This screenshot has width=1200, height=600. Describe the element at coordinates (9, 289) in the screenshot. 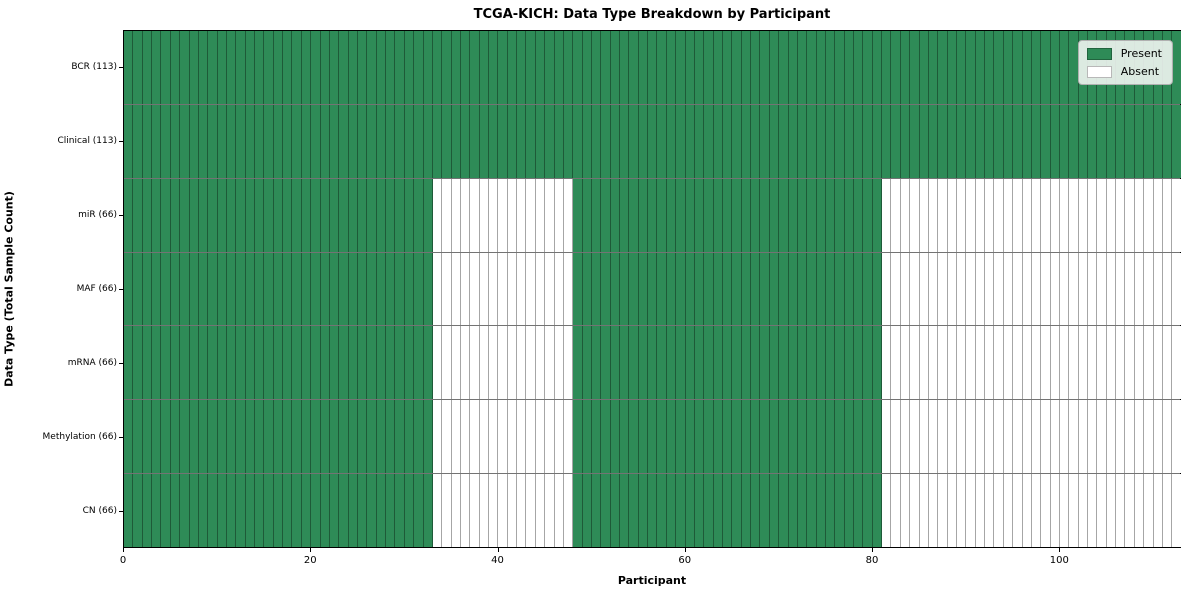

I see `y-axis-label: Data Type (Total Sample Count)` at that location.